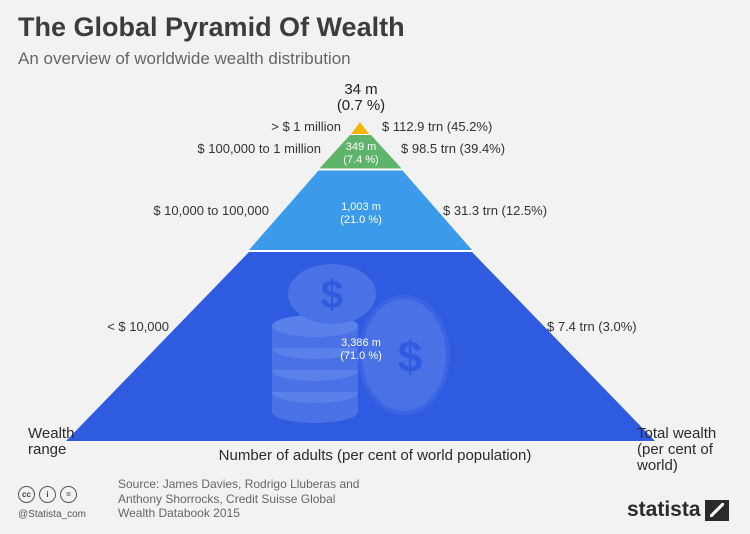 This screenshot has width=750, height=534. Describe the element at coordinates (360, 89) in the screenshot. I see `tier-1-adults: 34 m` at that location.